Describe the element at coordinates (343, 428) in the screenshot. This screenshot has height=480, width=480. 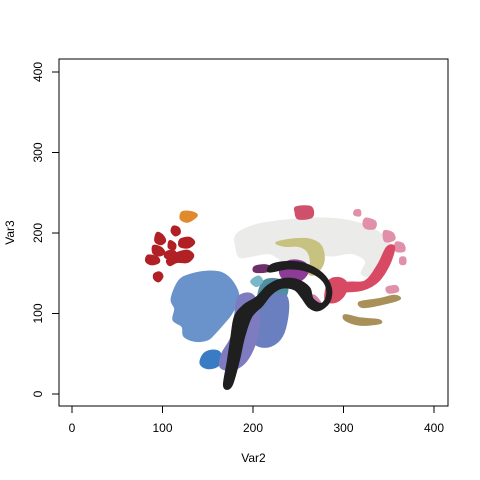
I see `x-tick-label: 300` at that location.